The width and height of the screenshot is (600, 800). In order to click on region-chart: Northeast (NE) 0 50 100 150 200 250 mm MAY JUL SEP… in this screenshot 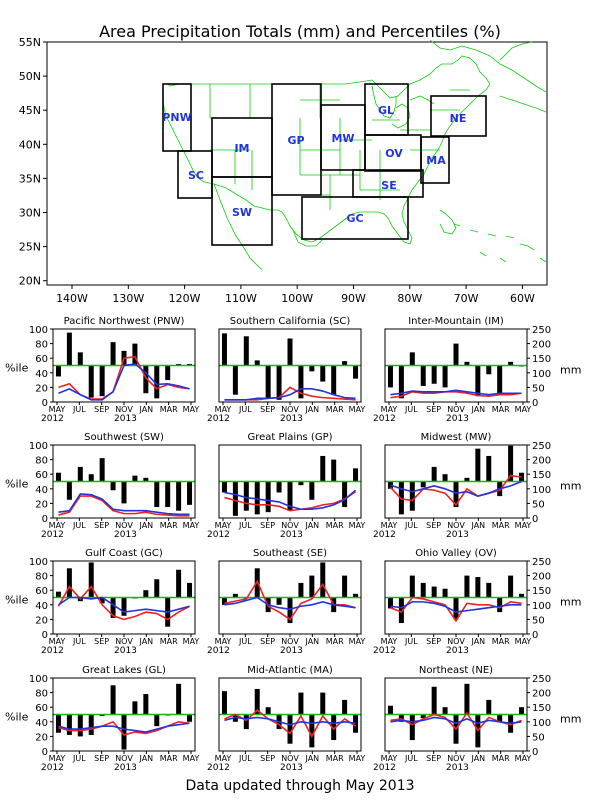, I will do `click(477, 719)`.